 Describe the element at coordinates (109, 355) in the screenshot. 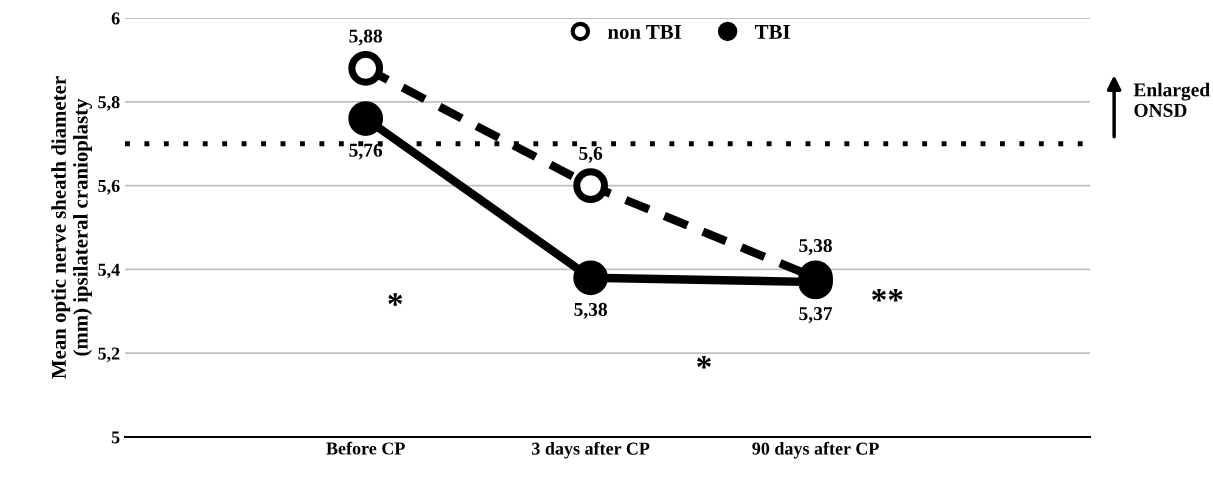

I see `y-tick-label: 5,2` at that location.